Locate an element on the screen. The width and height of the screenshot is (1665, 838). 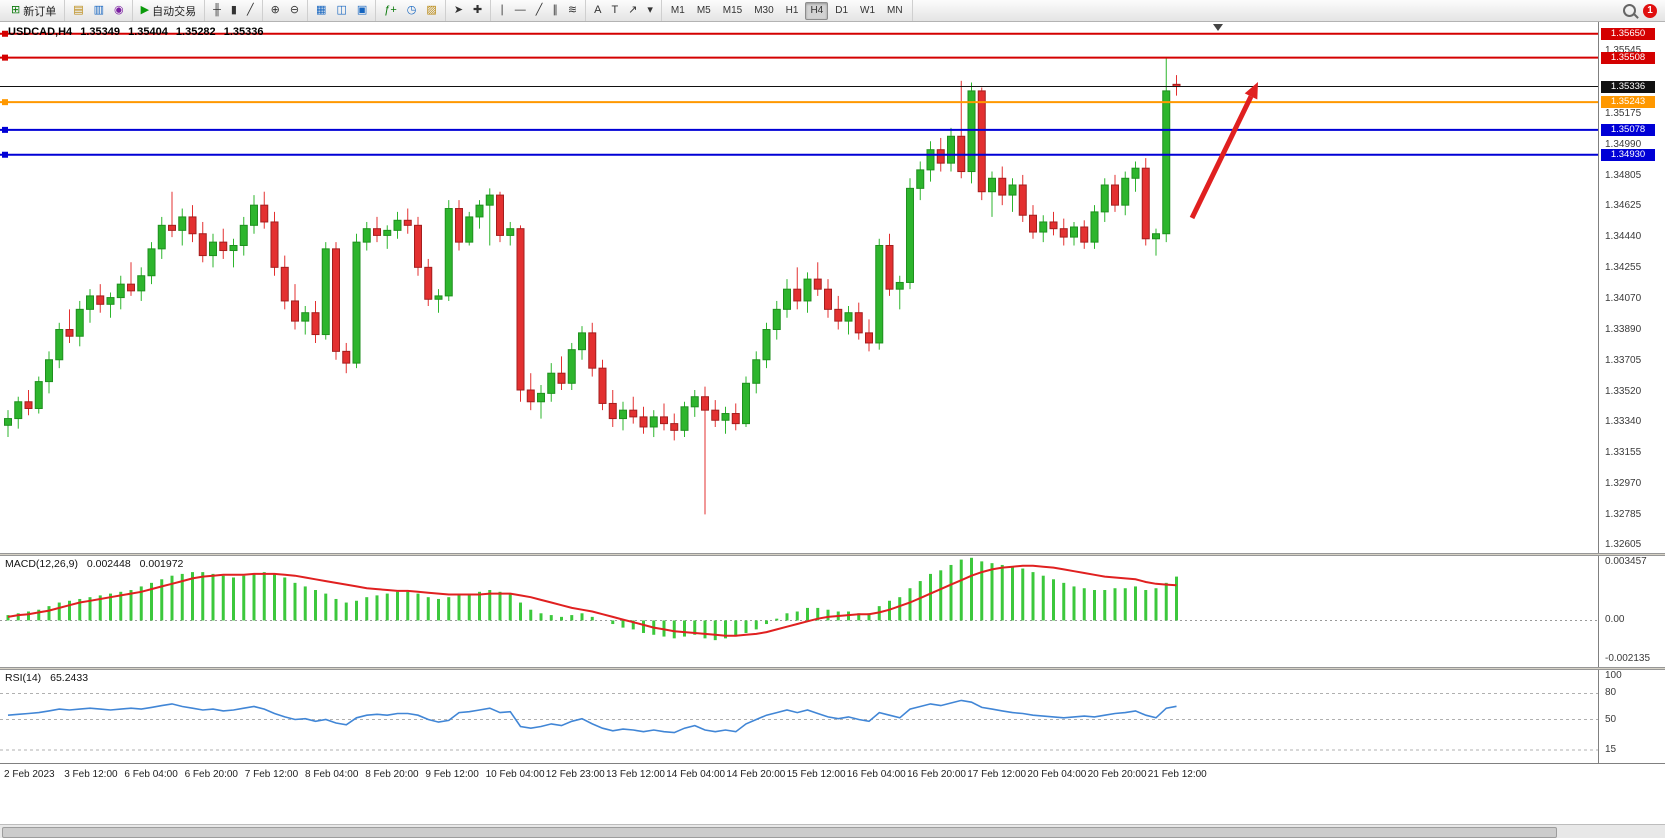
time-axis-label: 10 Feb 04:00 is located at coordinates (515, 774).